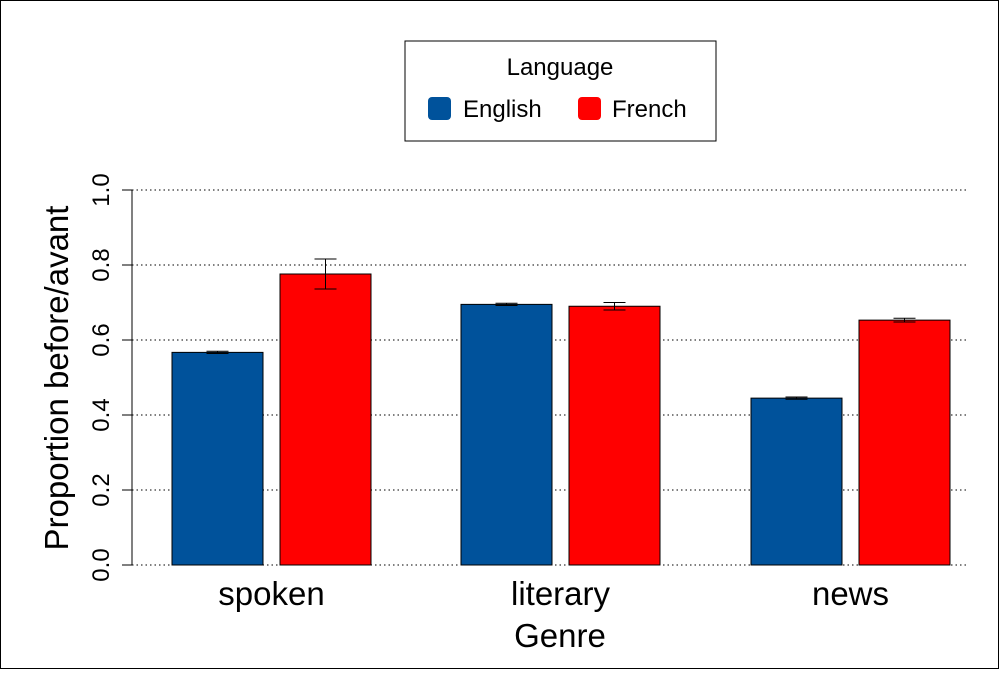  Describe the element at coordinates (561, 593) in the screenshot. I see `x-tick-label: literary` at that location.